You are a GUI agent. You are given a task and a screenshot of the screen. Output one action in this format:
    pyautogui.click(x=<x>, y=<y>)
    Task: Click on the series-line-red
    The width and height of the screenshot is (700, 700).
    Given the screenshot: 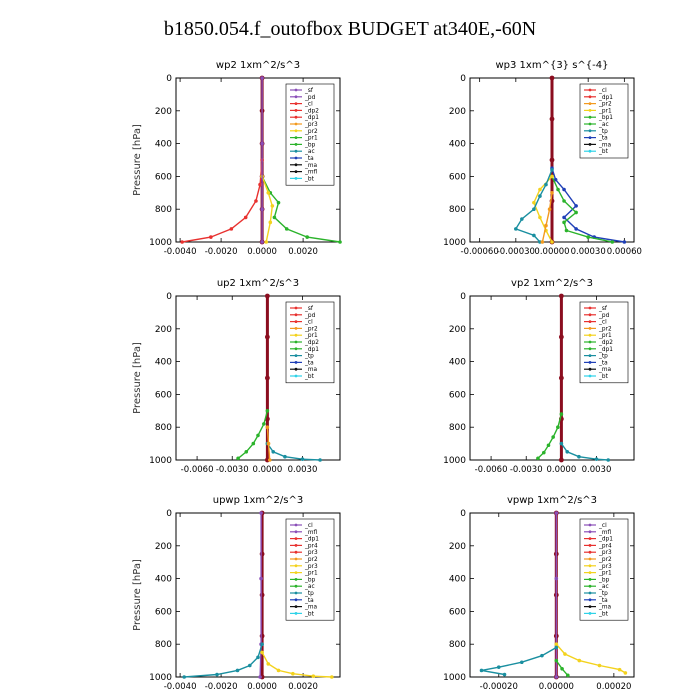 What is the action you would take?
    pyautogui.click(x=222, y=201)
    